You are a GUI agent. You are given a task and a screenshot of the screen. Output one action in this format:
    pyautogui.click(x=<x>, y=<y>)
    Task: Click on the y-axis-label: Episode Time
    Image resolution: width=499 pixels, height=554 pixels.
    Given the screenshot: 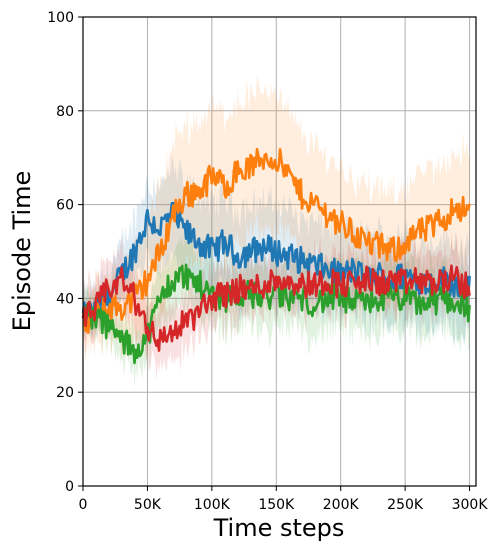 What is the action you would take?
    pyautogui.click(x=22, y=251)
    